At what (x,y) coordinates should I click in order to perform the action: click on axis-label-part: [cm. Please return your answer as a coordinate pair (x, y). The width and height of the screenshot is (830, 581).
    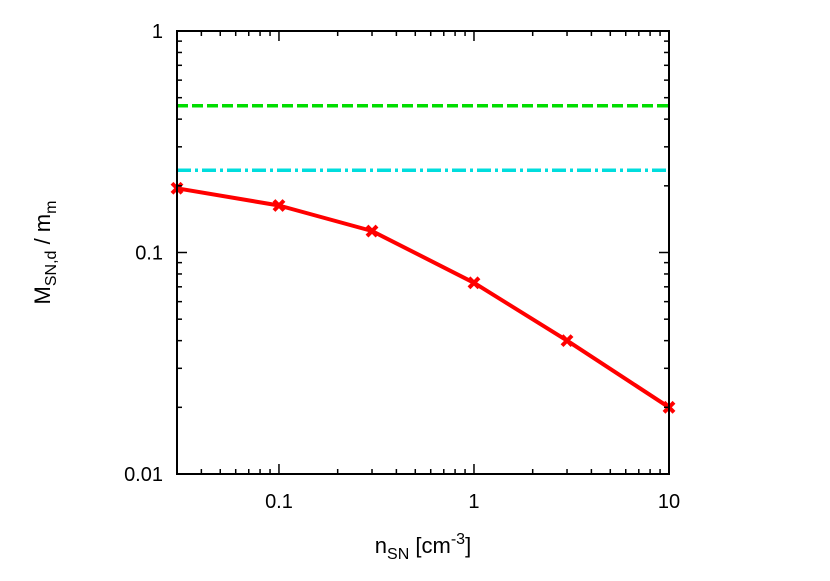
    Looking at the image, I should click on (430, 545).